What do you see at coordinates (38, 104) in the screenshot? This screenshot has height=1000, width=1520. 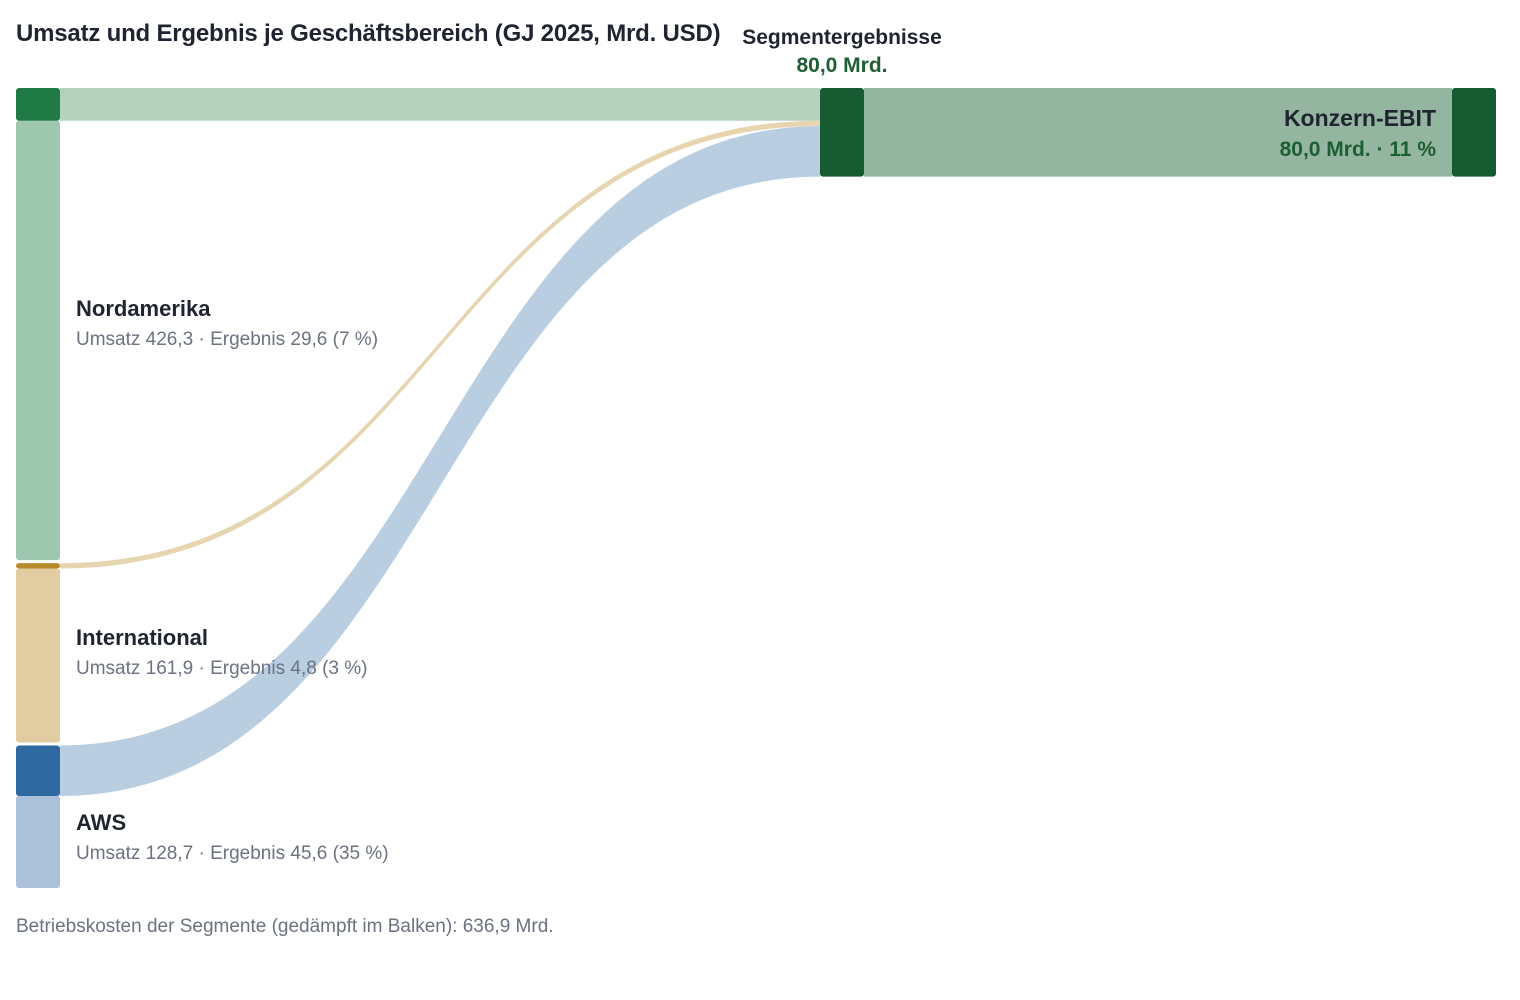 I see `segment-profit-bar-nordamerika` at bounding box center [38, 104].